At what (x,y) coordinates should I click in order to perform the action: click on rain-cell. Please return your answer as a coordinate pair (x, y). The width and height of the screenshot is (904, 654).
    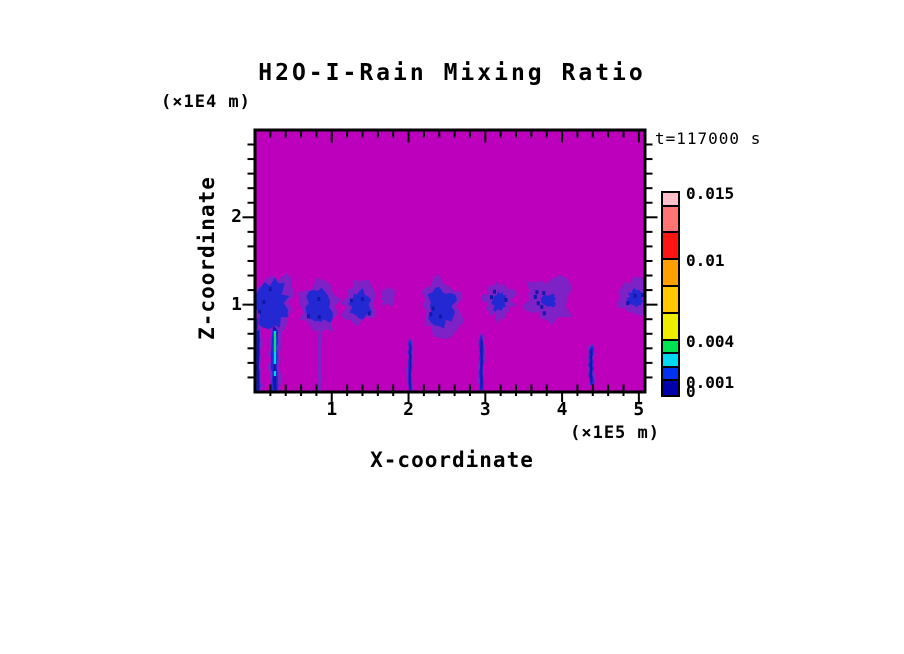
    Looking at the image, I should click on (388, 296).